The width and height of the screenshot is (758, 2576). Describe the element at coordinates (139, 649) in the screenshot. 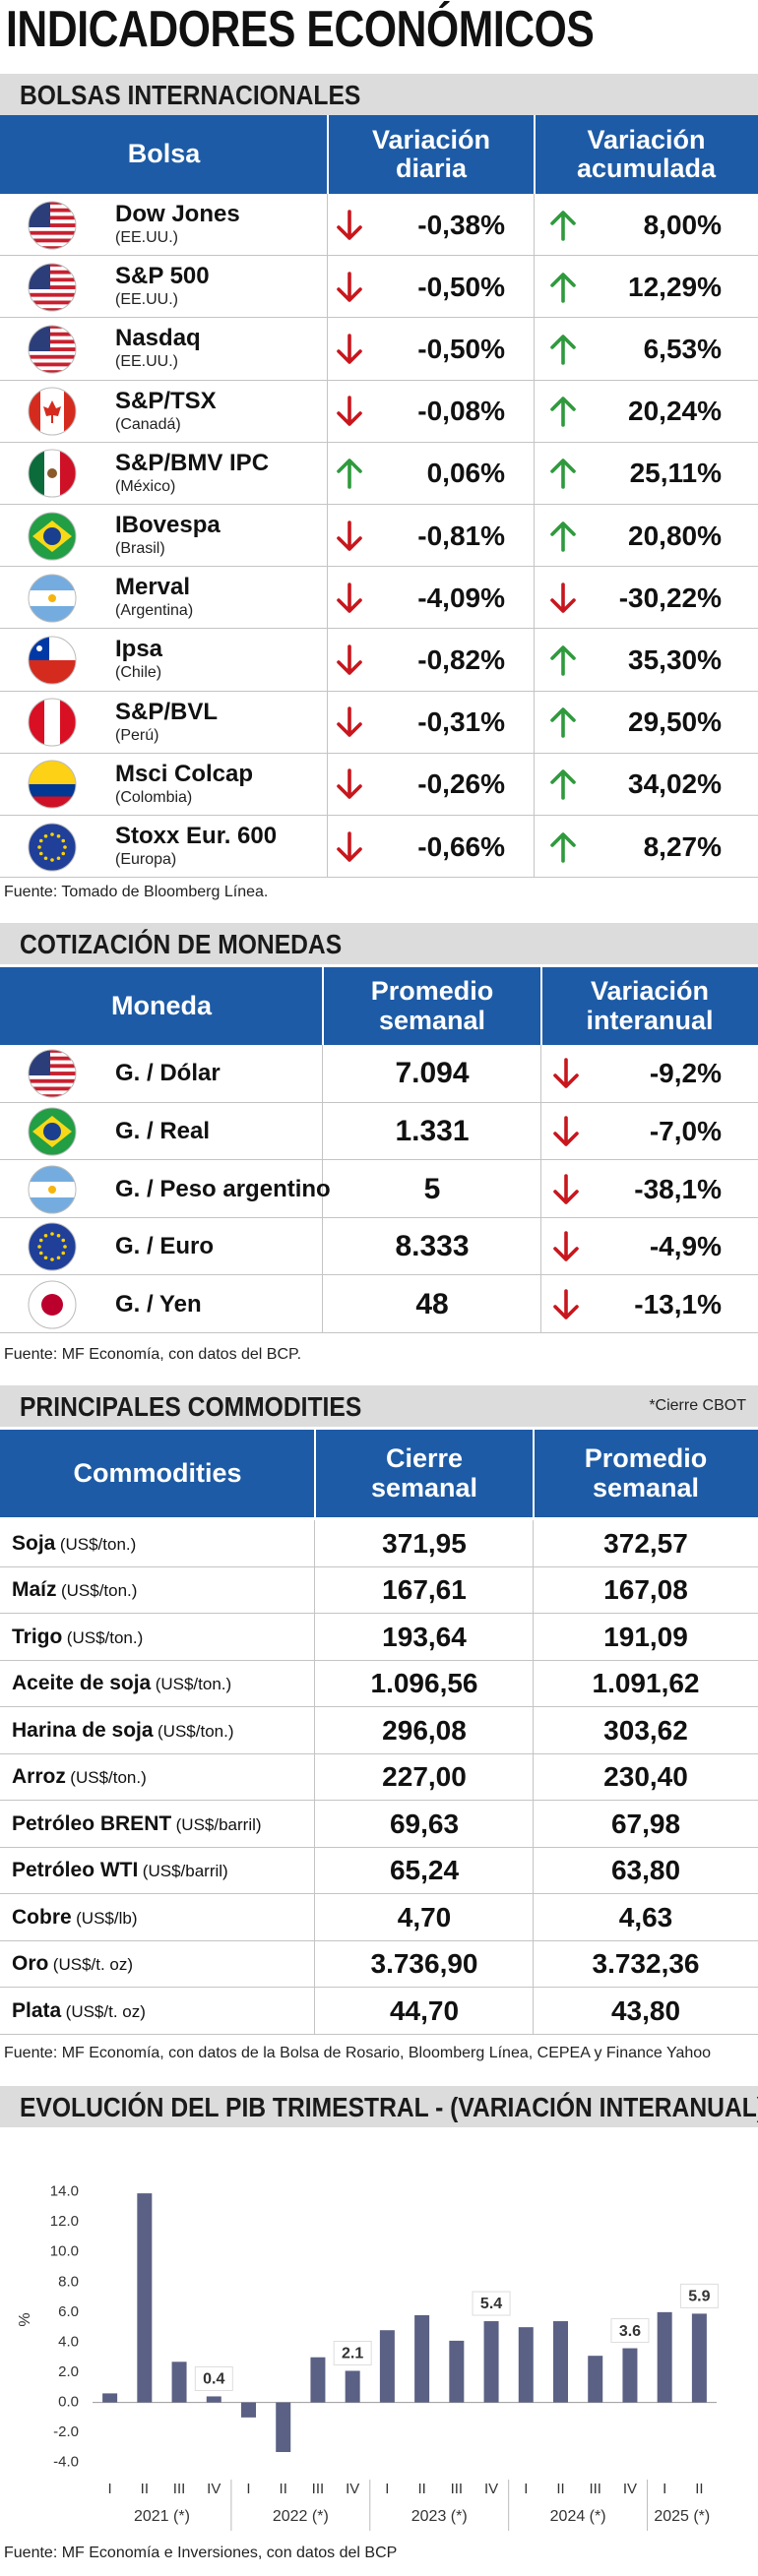

I see `stock-name: Ipsa` at that location.